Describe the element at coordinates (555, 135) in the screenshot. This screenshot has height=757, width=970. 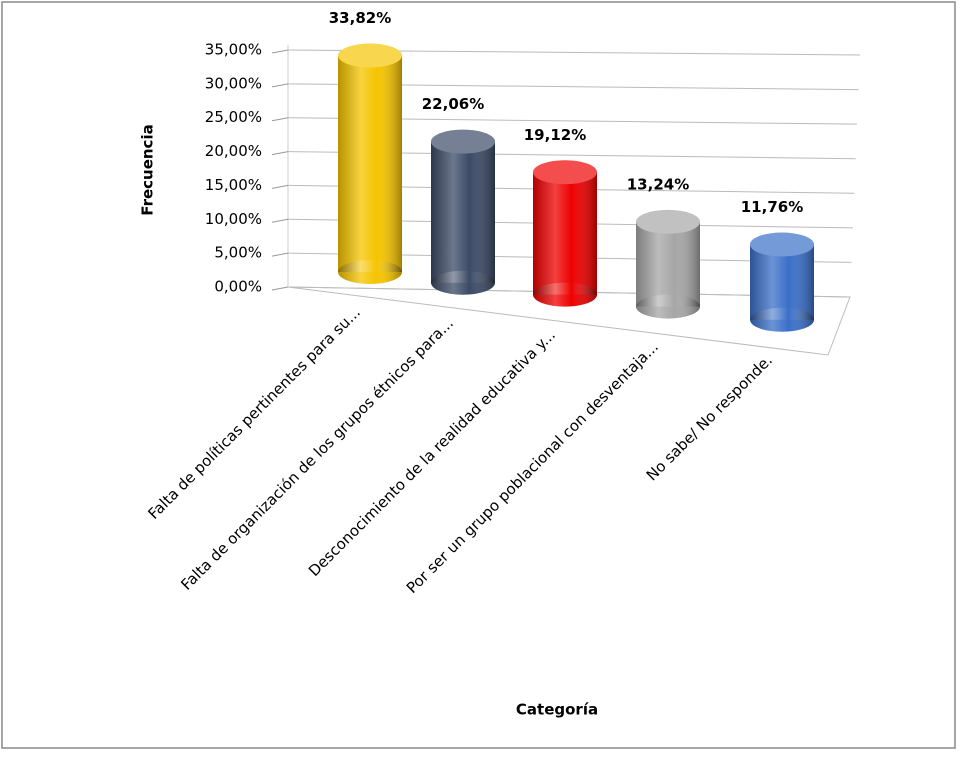
I see `value-label: 19,12%` at that location.